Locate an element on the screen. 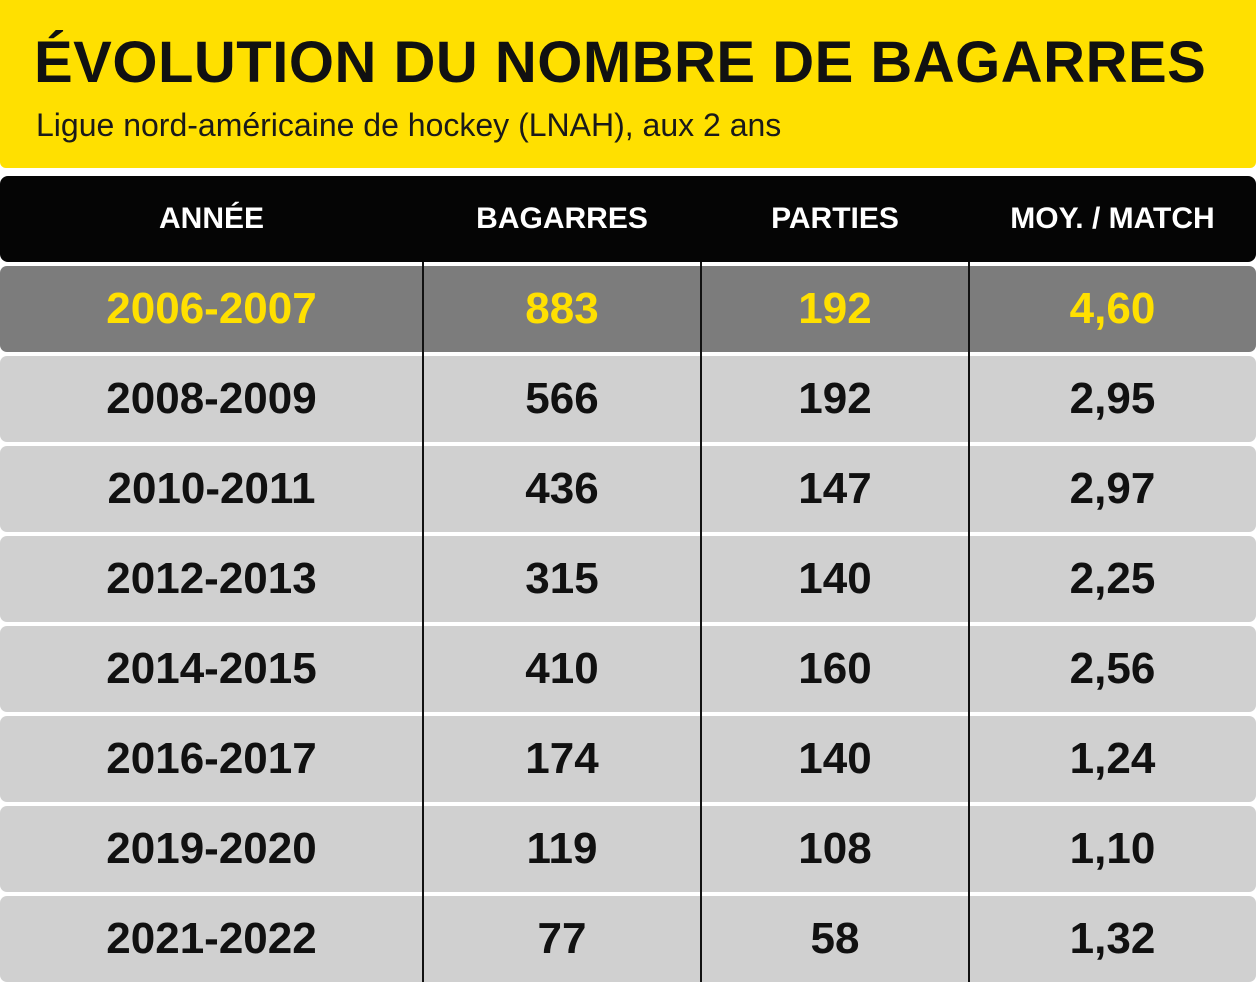 This screenshot has width=1256, height=982. moyenne-cell: 2,95 is located at coordinates (1112, 398).